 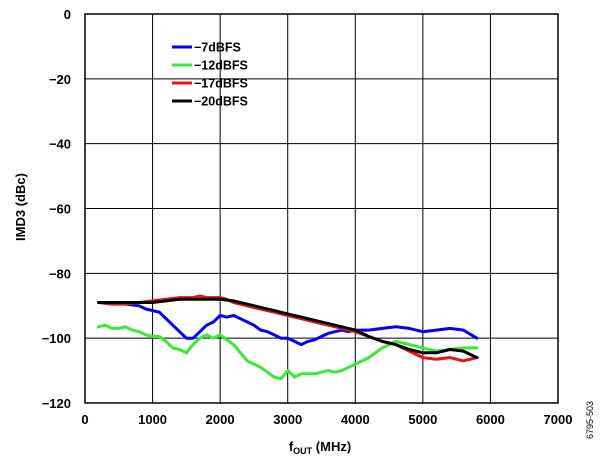 What do you see at coordinates (287, 419) in the screenshot?
I see `x-tick-label: 3000` at bounding box center [287, 419].